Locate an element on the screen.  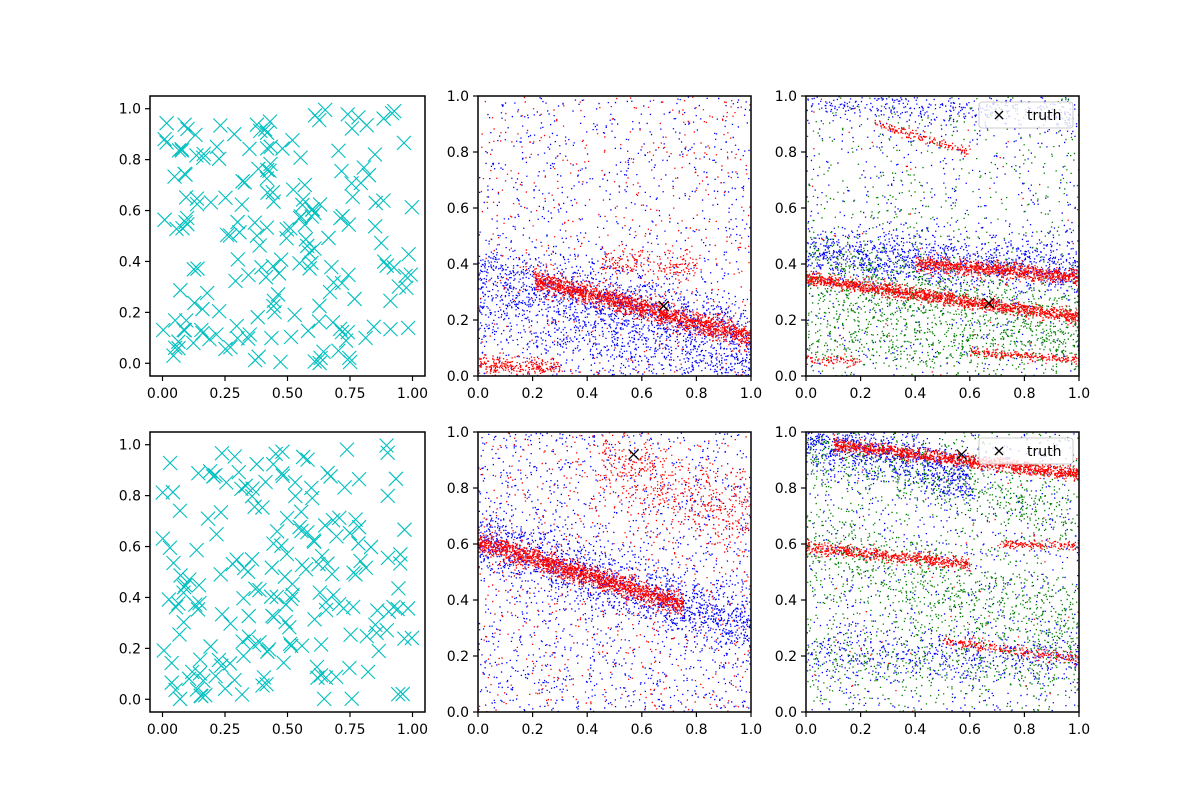
data-series is located at coordinates (942, 236).